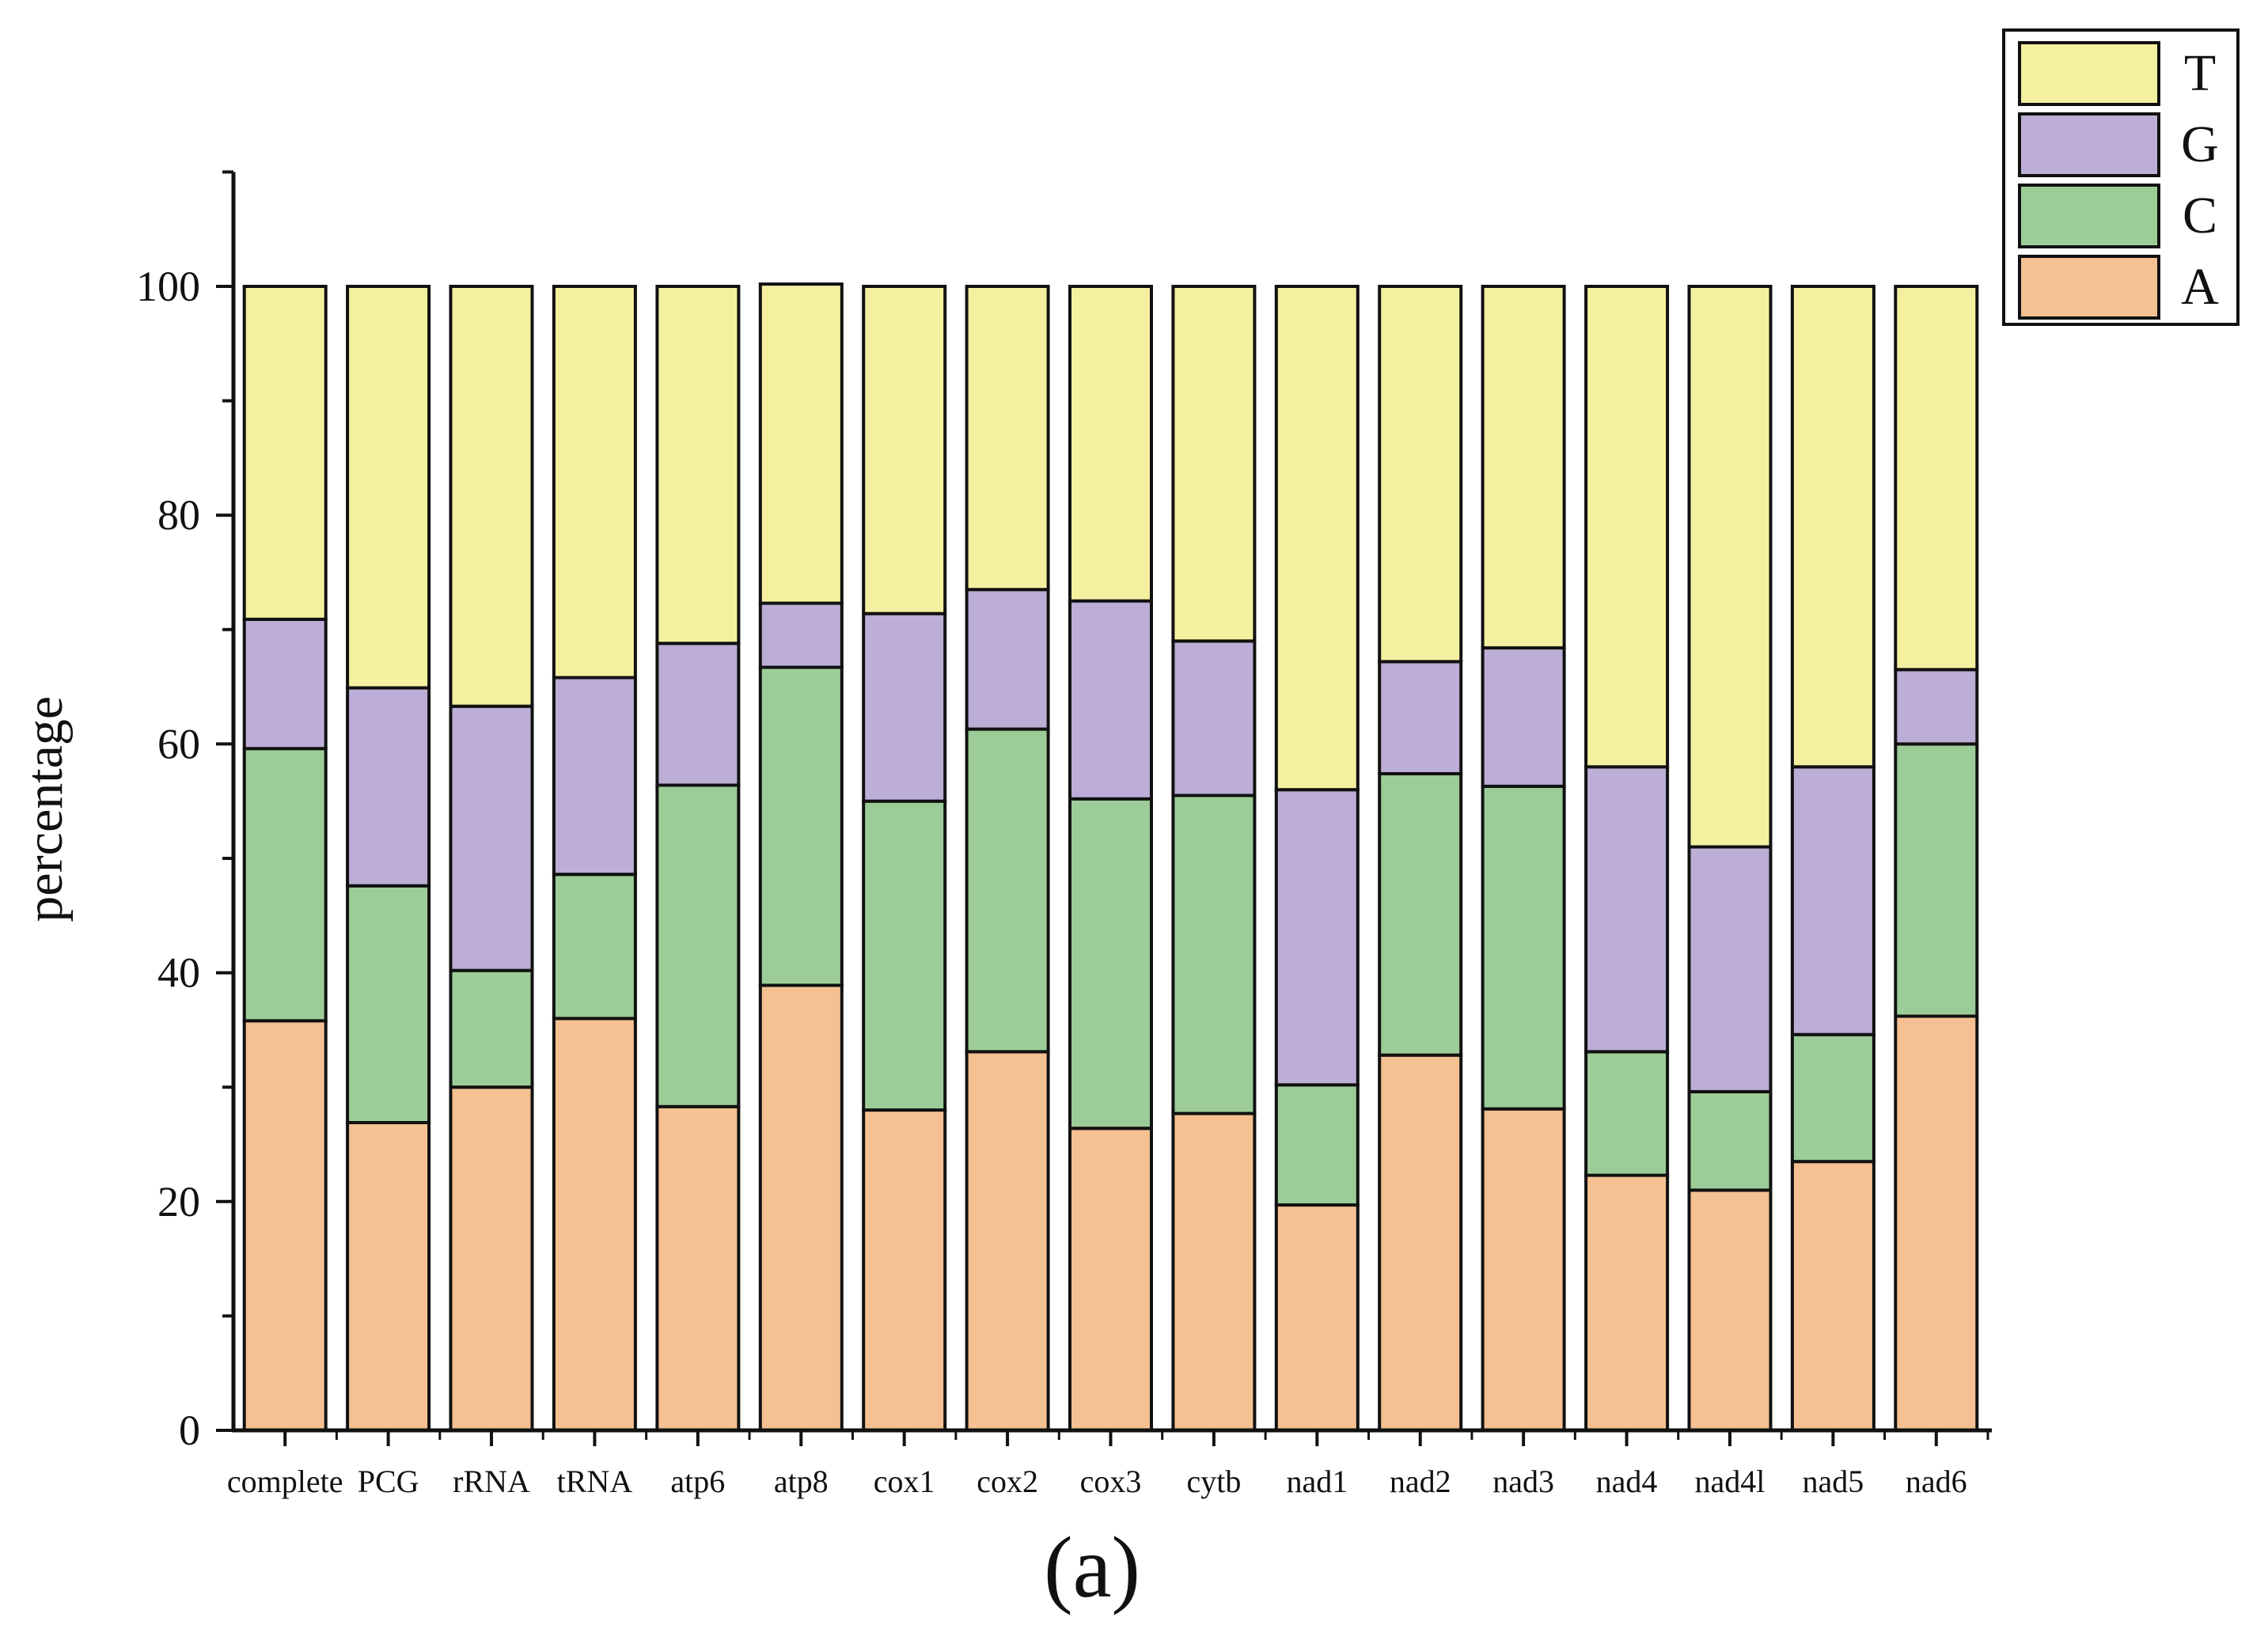  I want to click on bar-nad4-T, so click(1627, 527).